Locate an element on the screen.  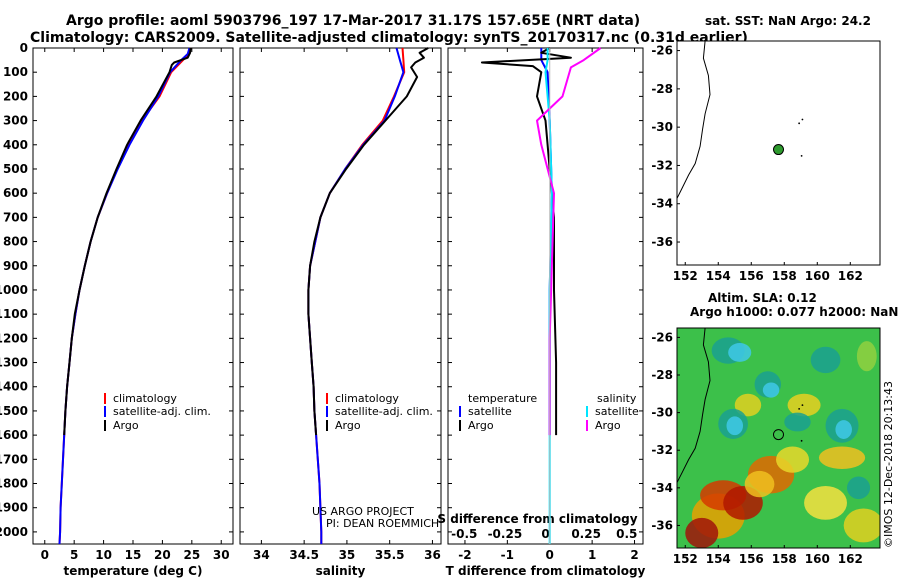
legend-s-satellite-label: satellite is located at coordinates (617, 411).